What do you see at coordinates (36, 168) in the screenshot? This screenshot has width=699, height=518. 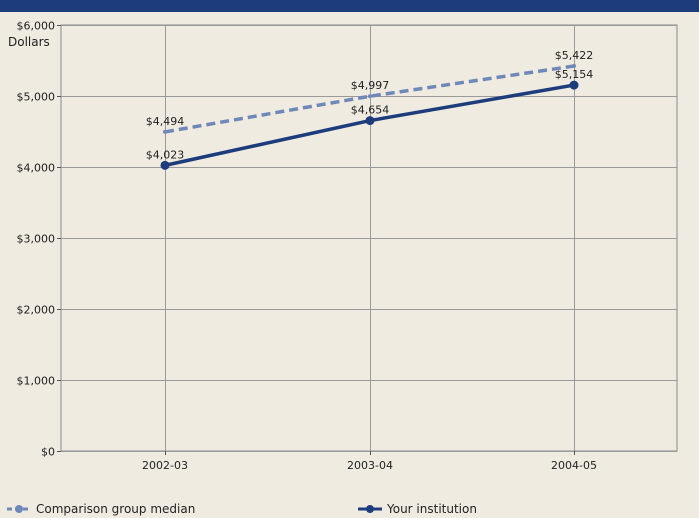 I see `y-tick-label: $4,000` at bounding box center [36, 168].